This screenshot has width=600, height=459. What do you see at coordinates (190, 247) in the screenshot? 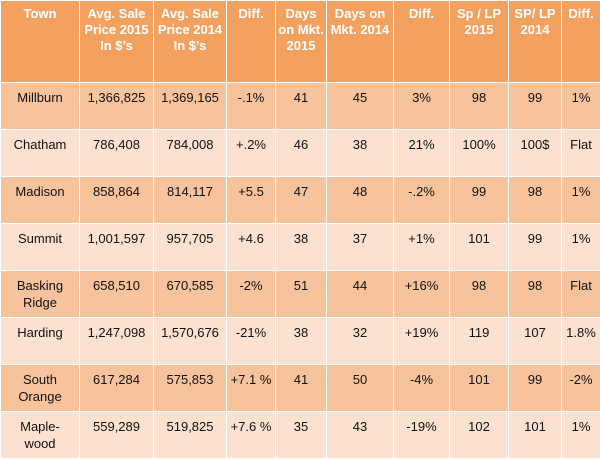
I see `cell-avg-sale-2014: 957,705` at bounding box center [190, 247].